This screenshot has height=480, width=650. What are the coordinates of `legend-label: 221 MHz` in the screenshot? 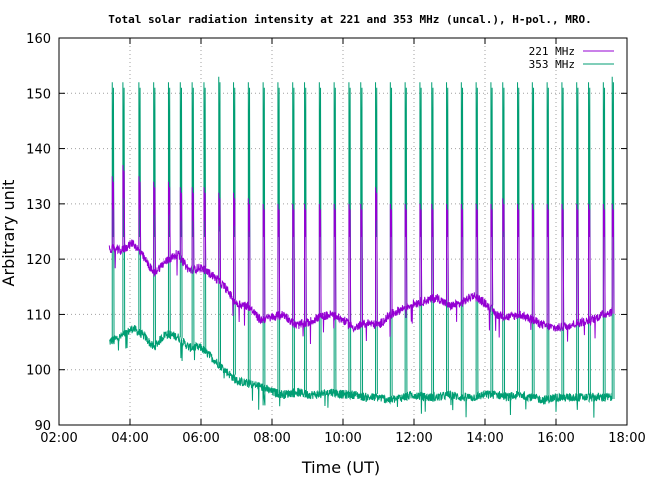 It's located at (552, 51).